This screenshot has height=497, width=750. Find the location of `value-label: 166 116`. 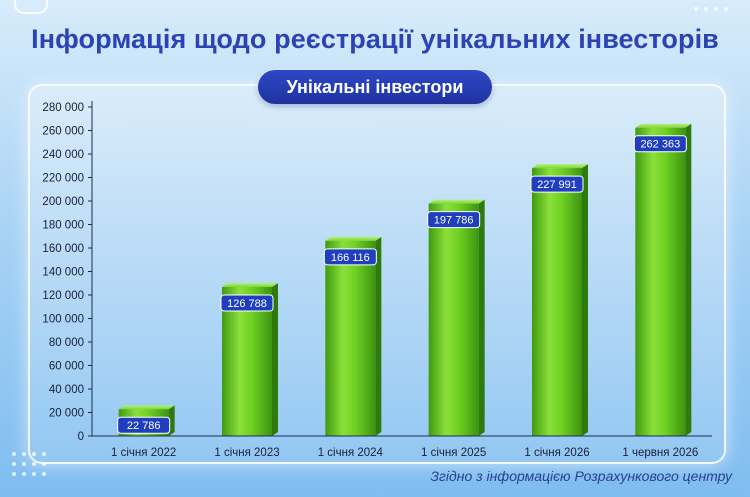

value-label: 166 116 is located at coordinates (350, 258).